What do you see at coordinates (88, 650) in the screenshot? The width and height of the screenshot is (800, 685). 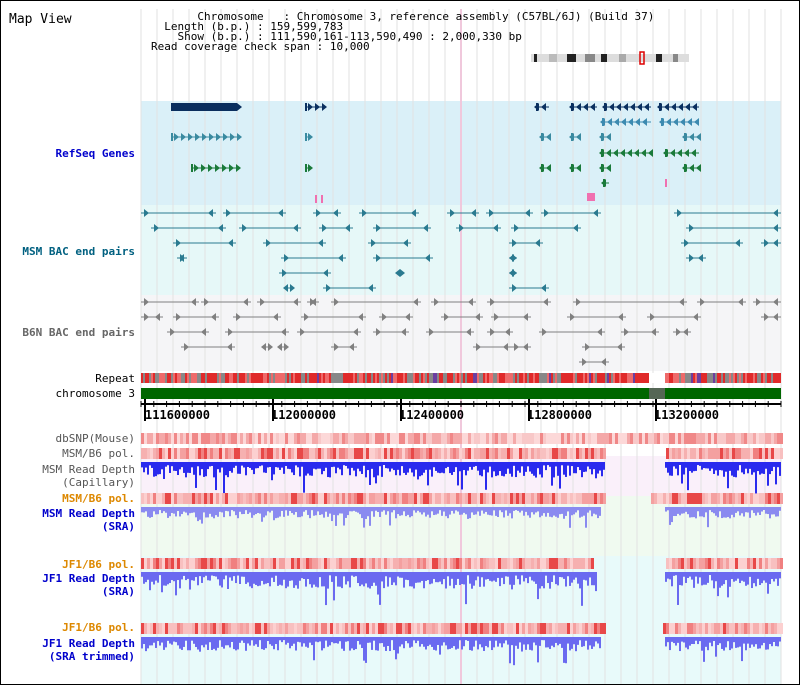 I see `jf1-depth-trimmed-label: JF1 Read Depth (SRA trimmed)` at bounding box center [88, 650].